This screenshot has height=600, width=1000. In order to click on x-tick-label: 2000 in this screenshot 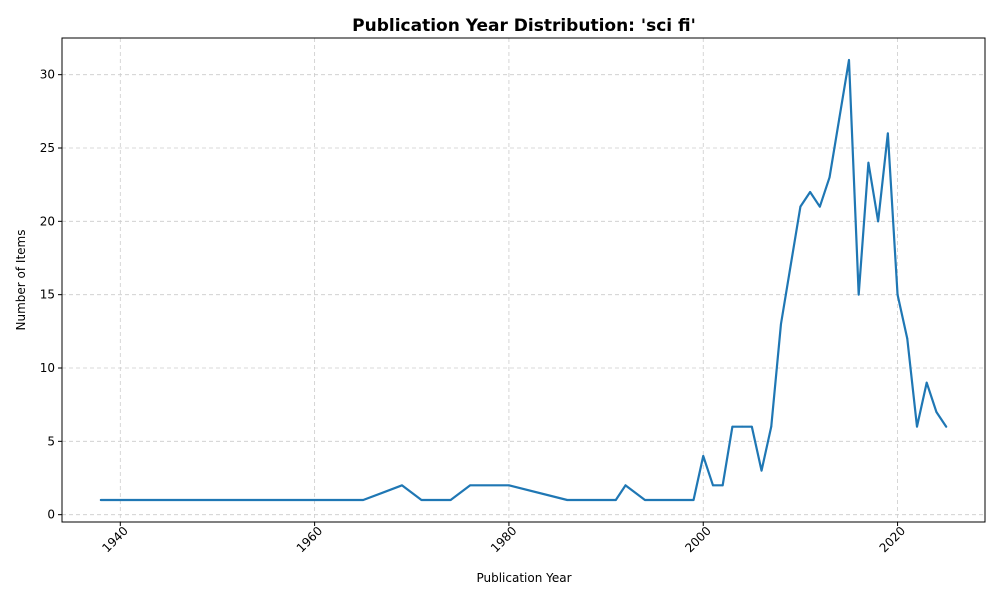, I will do `click(697, 539)`.